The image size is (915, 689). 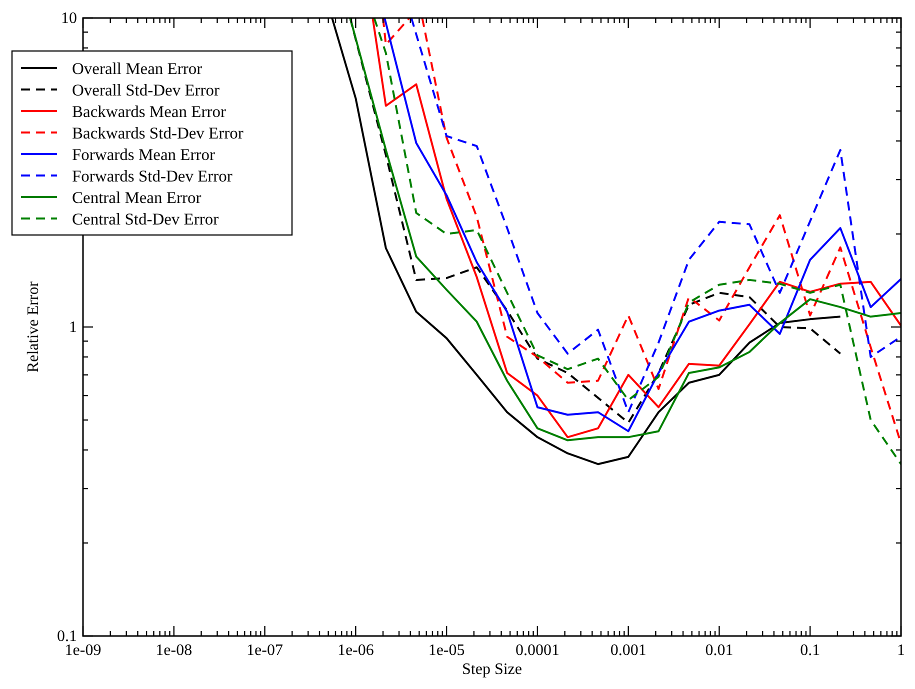 What do you see at coordinates (492, 669) in the screenshot?
I see `x-axis-title: Step Size` at bounding box center [492, 669].